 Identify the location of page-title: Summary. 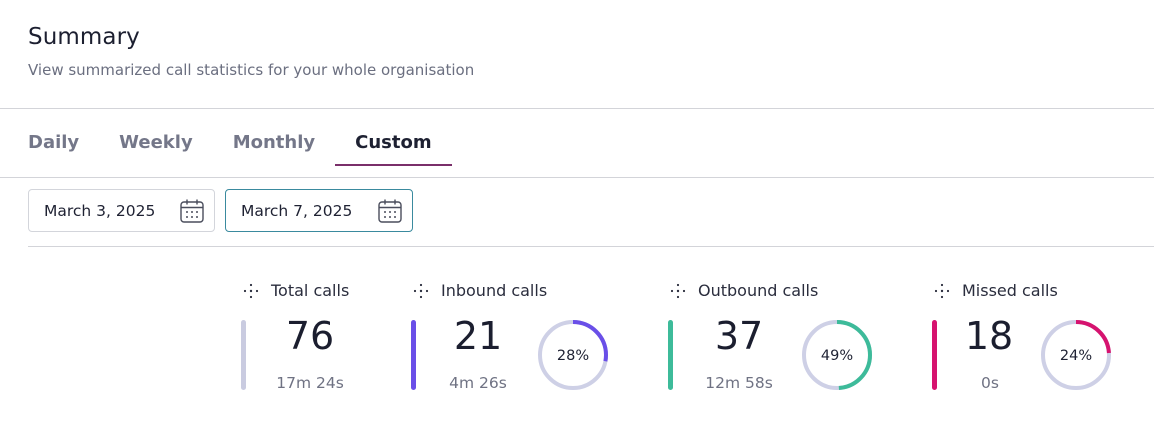
(84, 37).